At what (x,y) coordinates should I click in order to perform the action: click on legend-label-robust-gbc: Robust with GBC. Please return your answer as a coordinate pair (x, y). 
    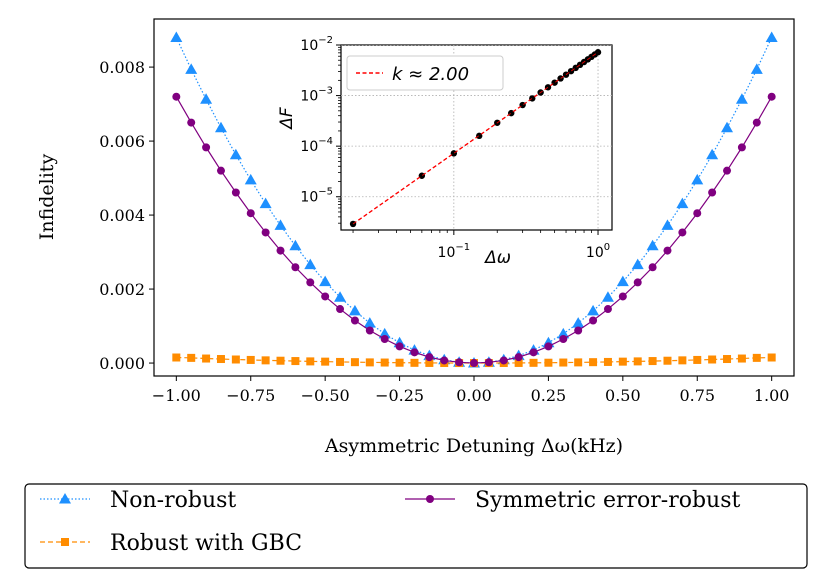
    Looking at the image, I should click on (206, 543).